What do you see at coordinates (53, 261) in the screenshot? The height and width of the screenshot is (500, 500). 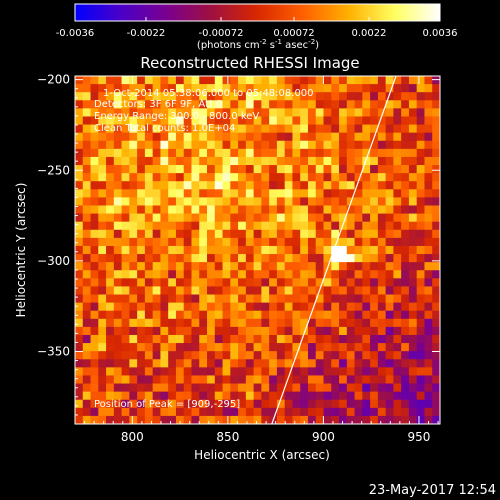 I see `y-tick-label: −300` at bounding box center [53, 261].